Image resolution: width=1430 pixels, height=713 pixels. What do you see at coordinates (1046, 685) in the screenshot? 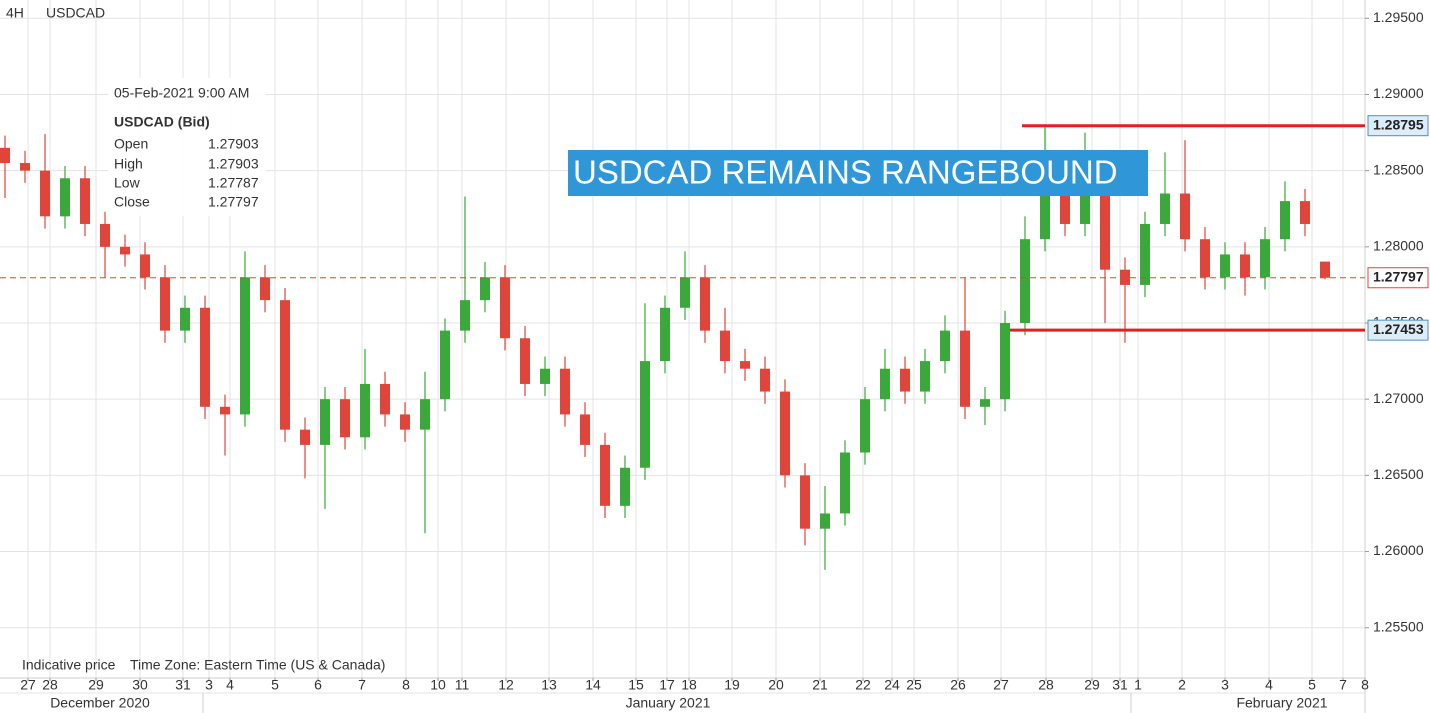
I see `x-tick-label: 28` at bounding box center [1046, 685].